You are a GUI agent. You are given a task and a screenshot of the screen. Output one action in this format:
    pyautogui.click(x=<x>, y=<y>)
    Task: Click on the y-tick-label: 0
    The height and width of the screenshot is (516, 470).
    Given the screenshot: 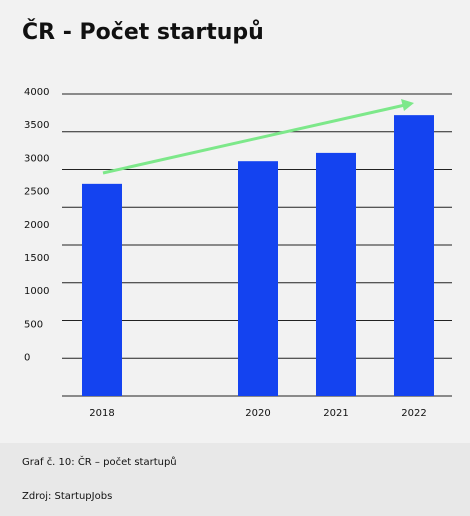 What is the action you would take?
    pyautogui.click(x=27, y=358)
    